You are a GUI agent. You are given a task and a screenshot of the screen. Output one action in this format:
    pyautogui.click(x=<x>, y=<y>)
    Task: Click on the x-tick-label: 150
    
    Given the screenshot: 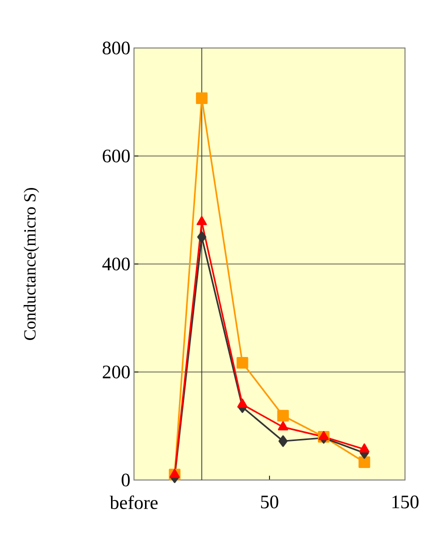 What is the action you would take?
    pyautogui.click(x=405, y=502)
    